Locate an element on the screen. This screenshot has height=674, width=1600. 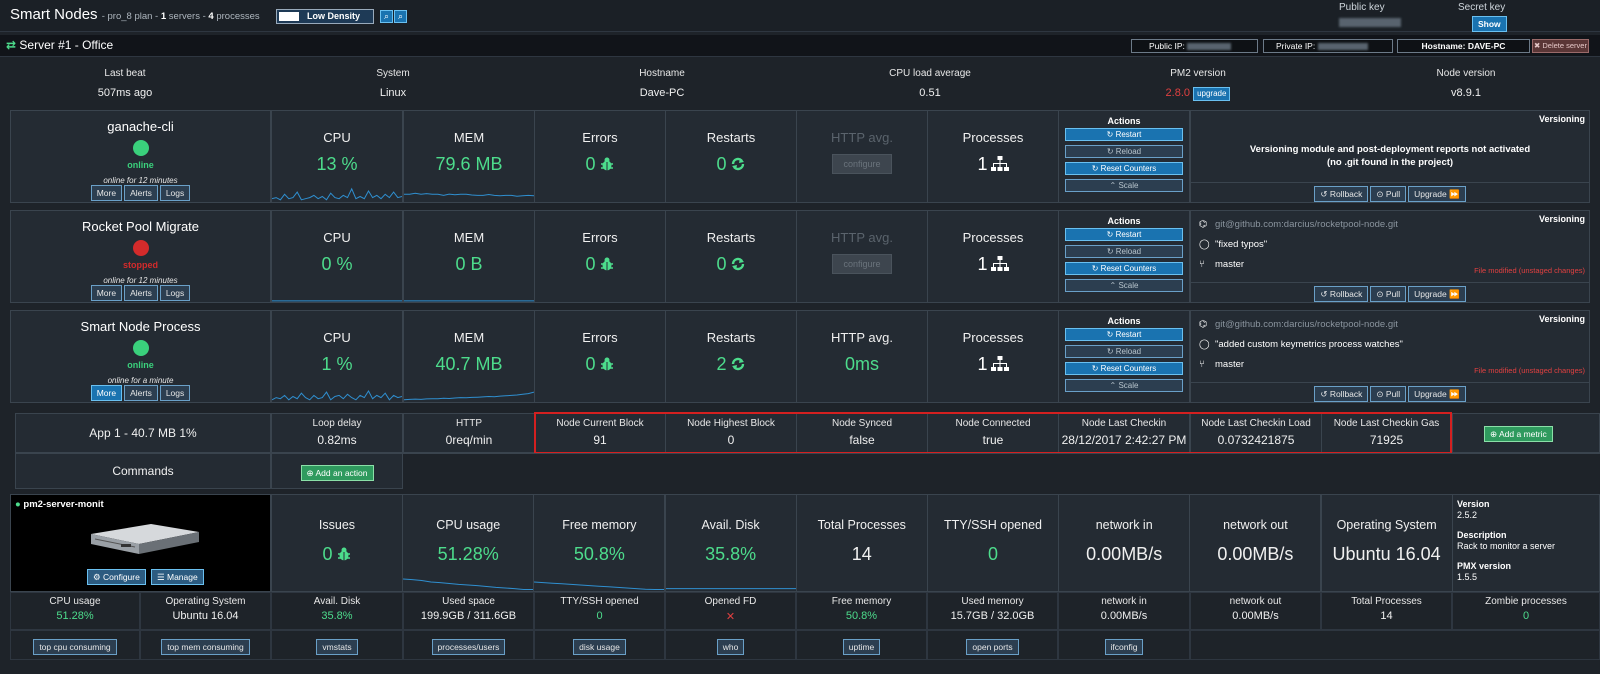
command-button: uptime is located at coordinates (861, 647).